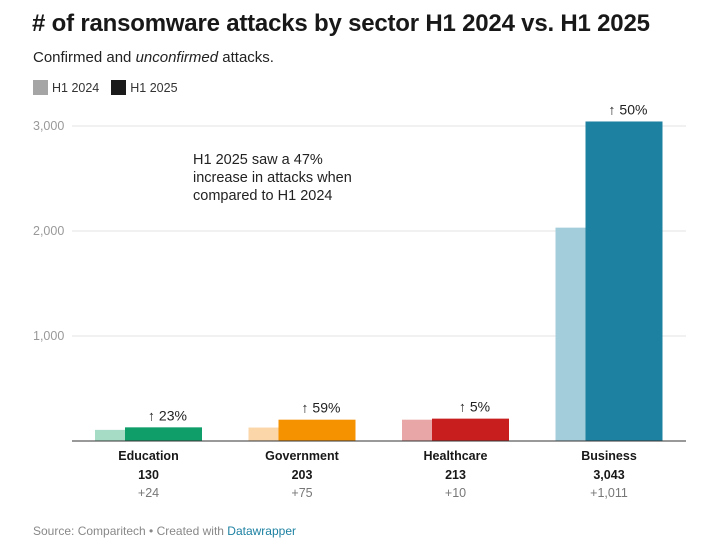 The width and height of the screenshot is (720, 545). What do you see at coordinates (258, 160) in the screenshot?
I see `annotation-line: H1 2025 saw a 47%` at bounding box center [258, 160].